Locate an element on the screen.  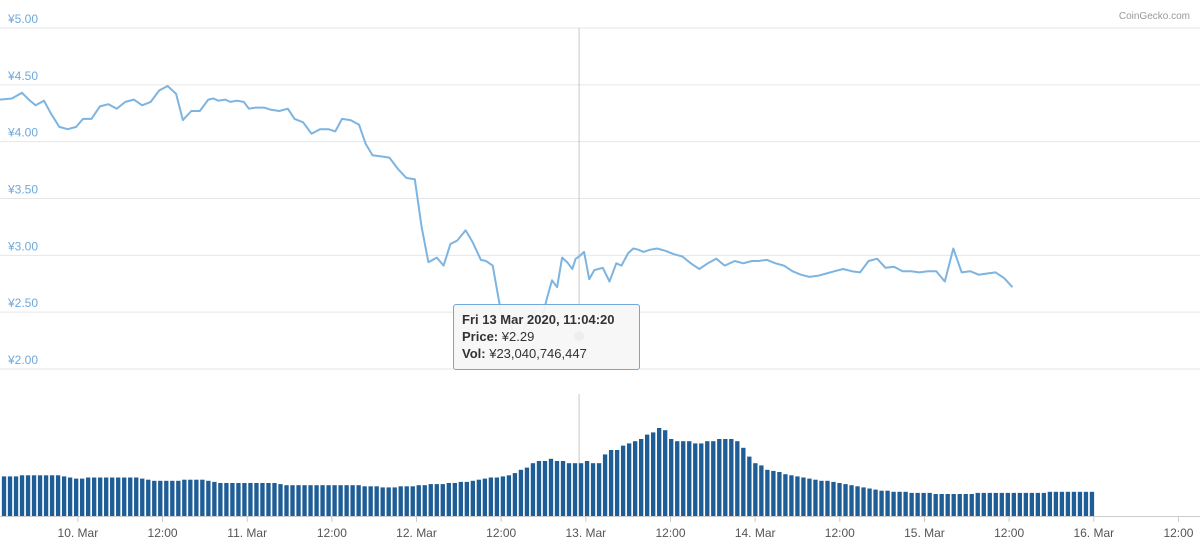
y-tick-label: ¥4.50 is located at coordinates (22, 76).